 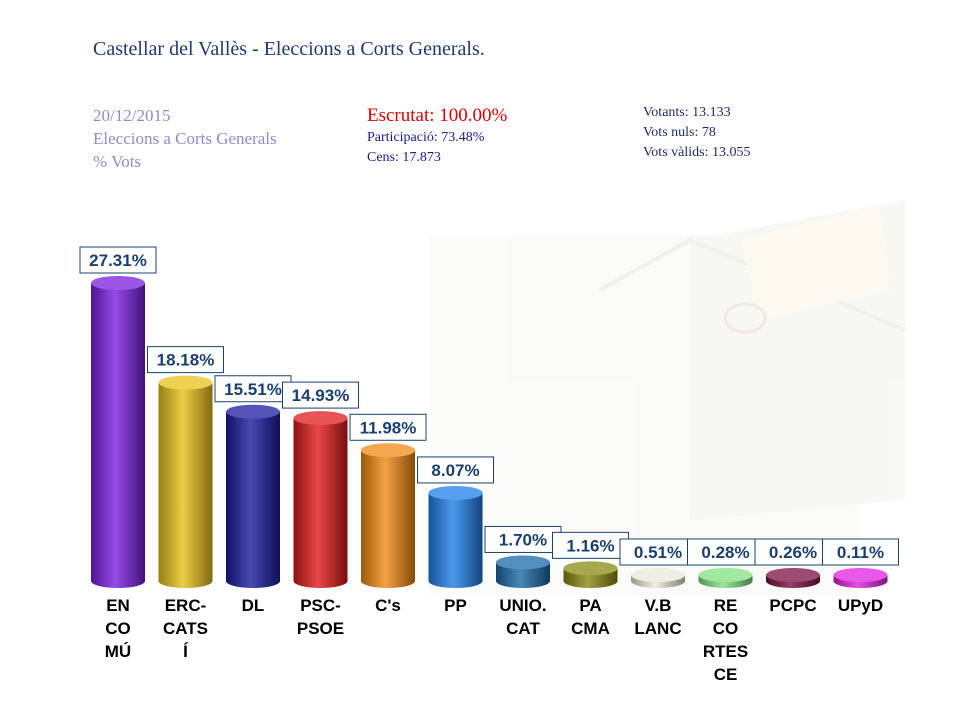 What do you see at coordinates (523, 628) in the screenshot?
I see `category-label: CAT` at bounding box center [523, 628].